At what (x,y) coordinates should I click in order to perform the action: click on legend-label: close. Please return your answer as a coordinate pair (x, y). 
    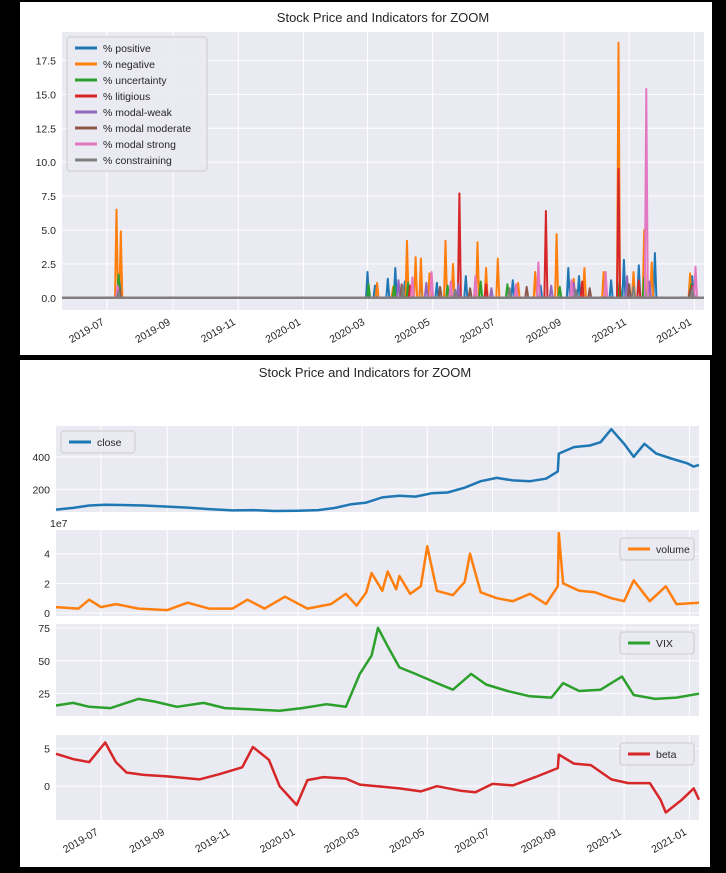
    Looking at the image, I should click on (109, 443).